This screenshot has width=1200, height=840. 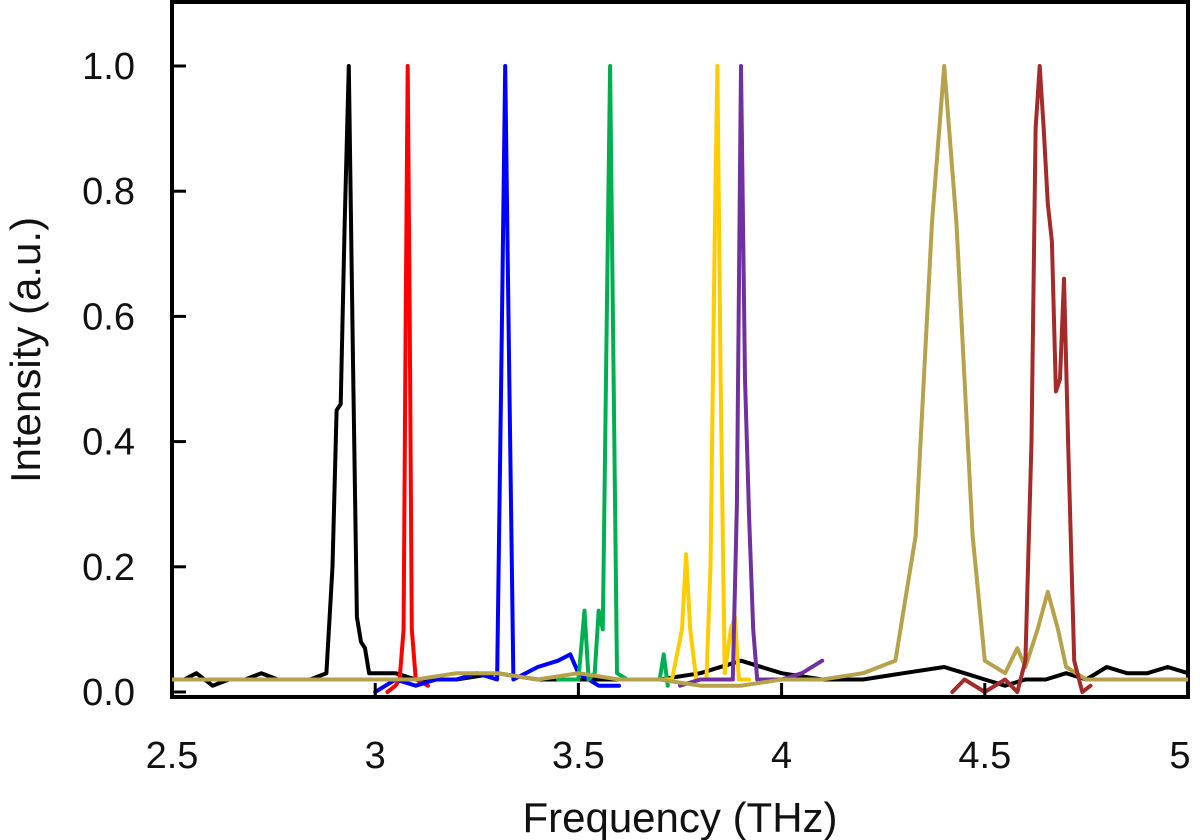 I want to click on x-tick-label: 2.5, so click(x=172, y=756).